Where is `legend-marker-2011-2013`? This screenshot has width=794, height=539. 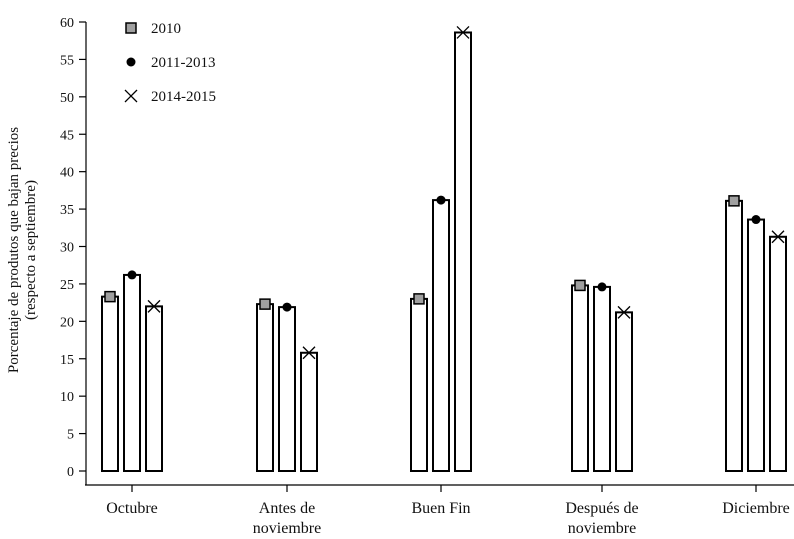
legend-marker-2011-2013 is located at coordinates (131, 62).